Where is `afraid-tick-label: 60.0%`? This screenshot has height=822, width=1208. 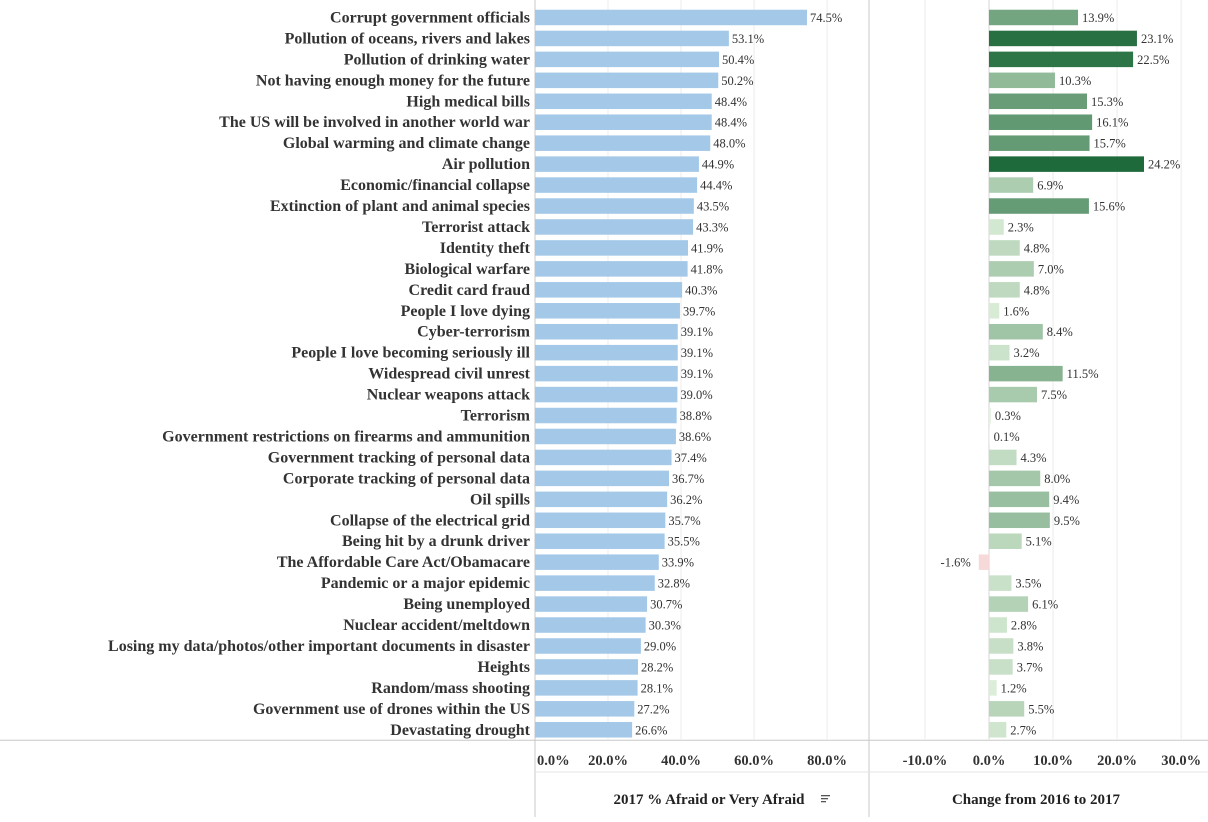 afraid-tick-label: 60.0% is located at coordinates (754, 761).